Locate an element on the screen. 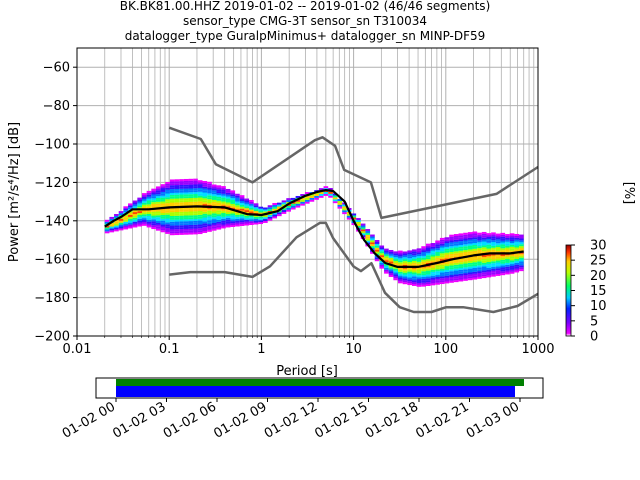 This screenshot has width=640, height=480. time-tick-label: 01-02 09 is located at coordinates (240, 420).